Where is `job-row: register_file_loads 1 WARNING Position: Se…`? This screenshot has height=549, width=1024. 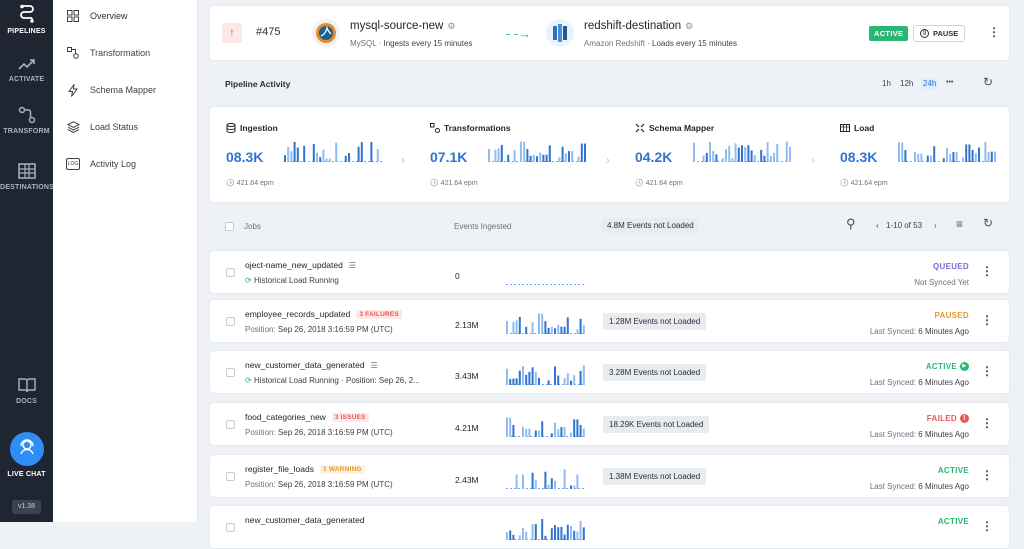
job-row: register_file_loads 1 WARNING Position: Se… is located at coordinates (609, 476).